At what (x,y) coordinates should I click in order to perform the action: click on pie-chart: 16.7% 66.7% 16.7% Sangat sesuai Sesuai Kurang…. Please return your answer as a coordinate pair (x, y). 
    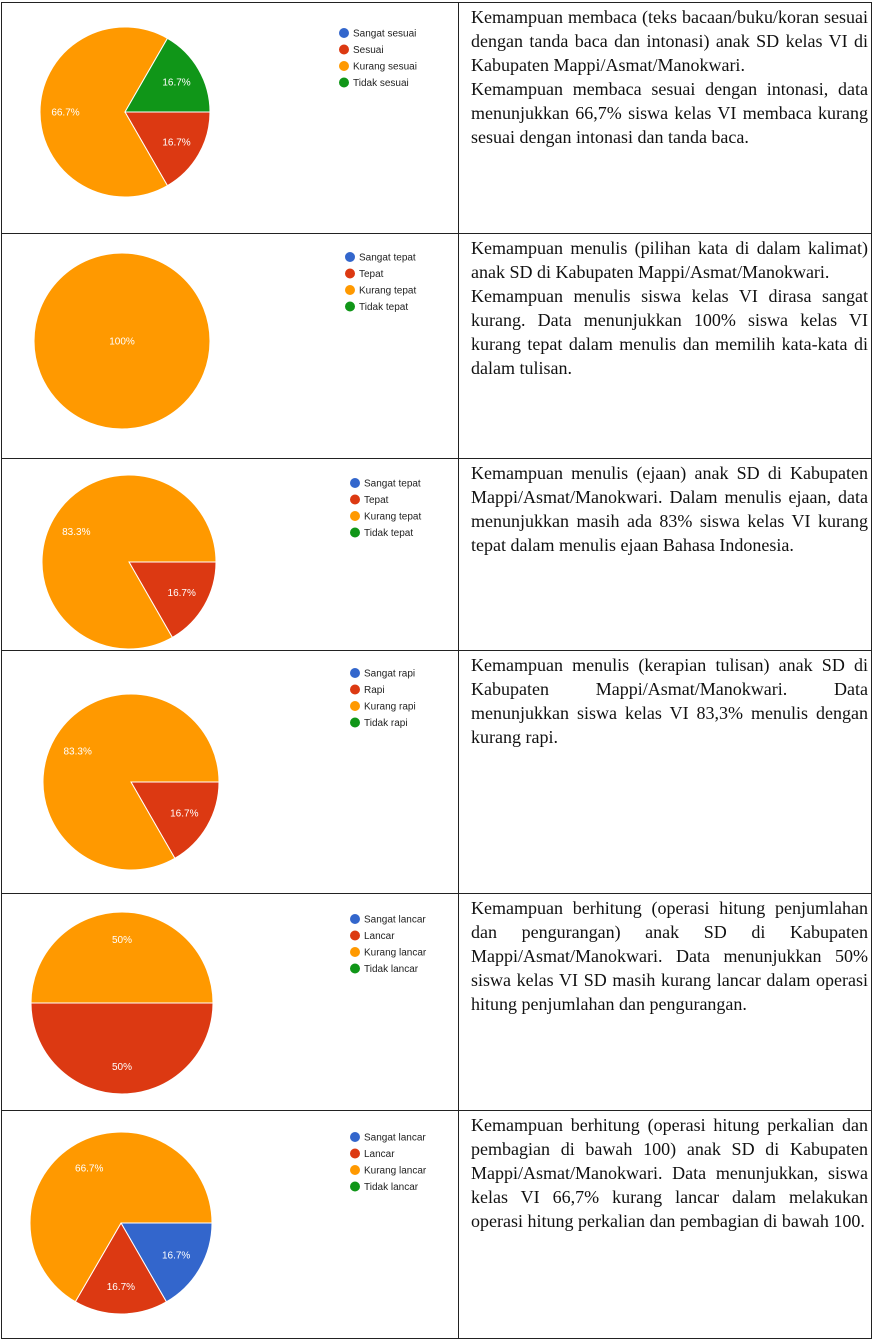
    Looking at the image, I should click on (228, 112).